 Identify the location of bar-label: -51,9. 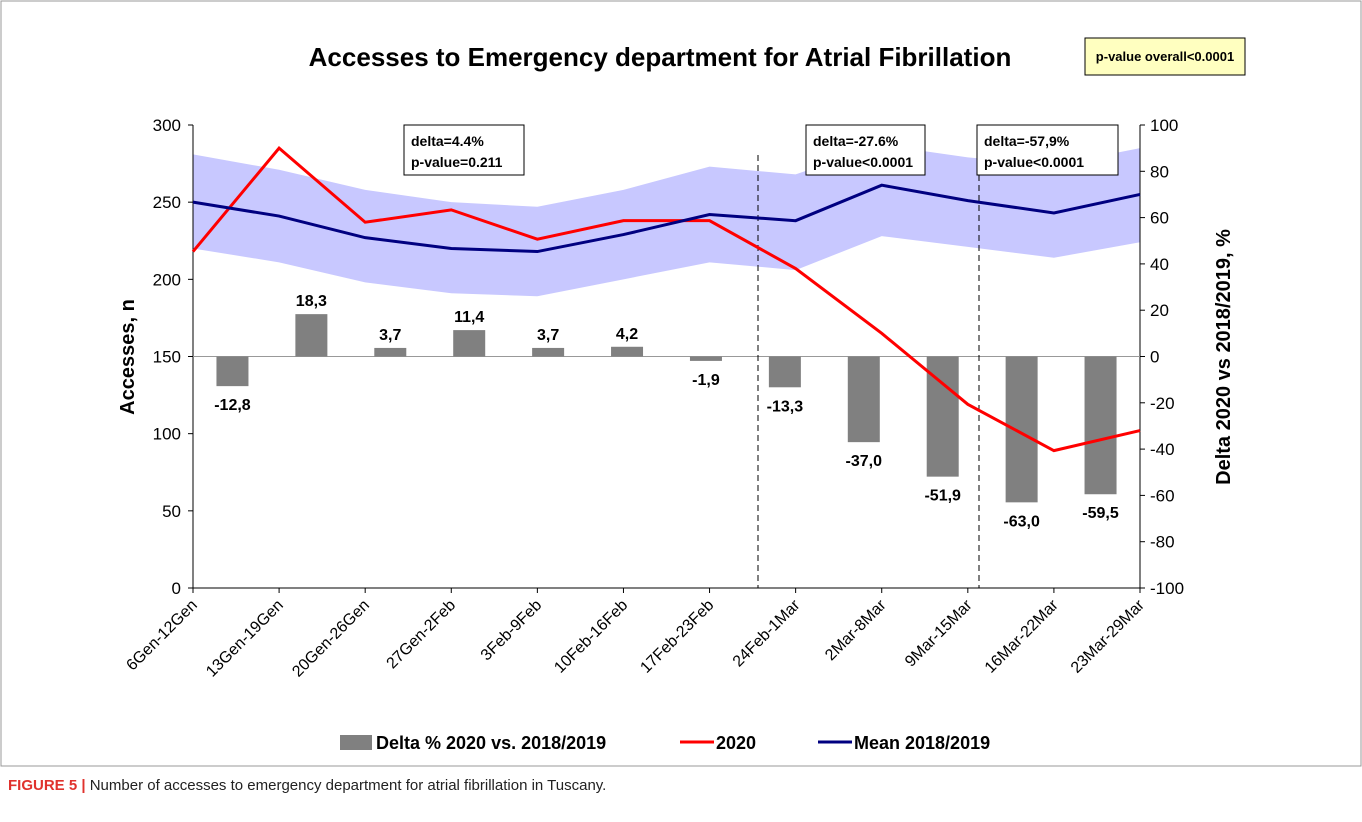
(942, 496).